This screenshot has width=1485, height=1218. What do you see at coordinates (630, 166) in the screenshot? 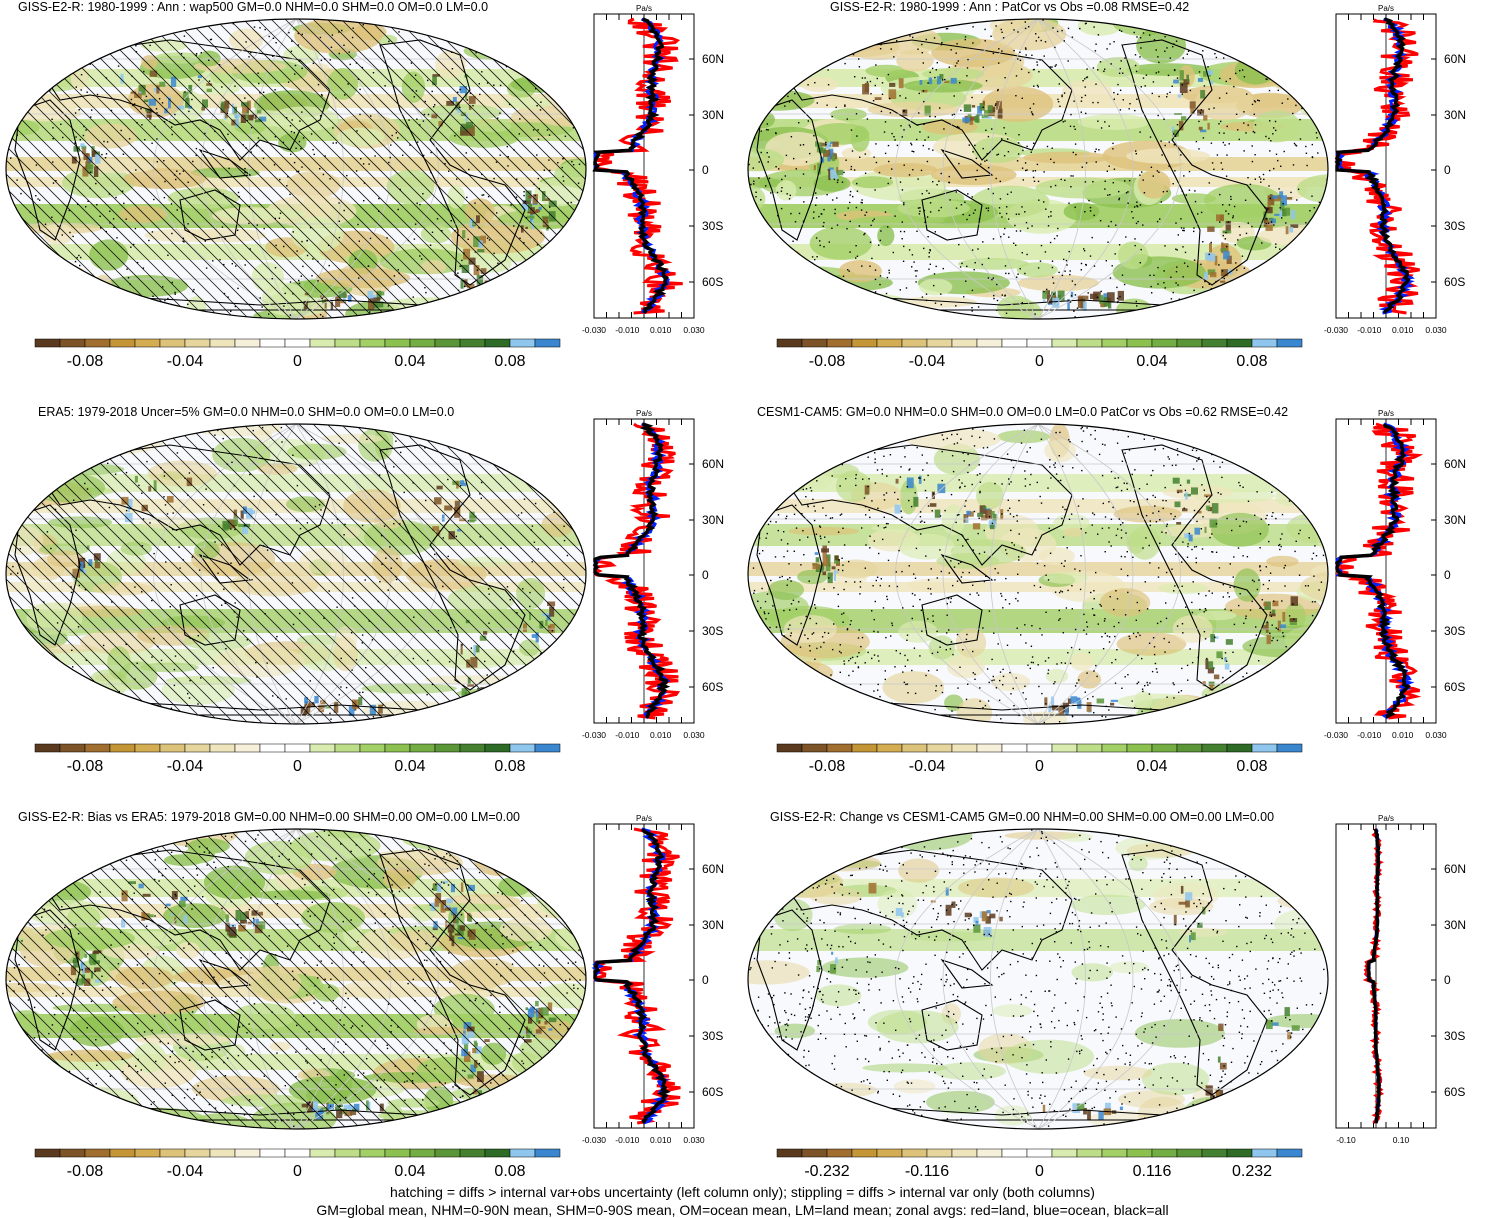
I see `zonal-all-curve` at bounding box center [630, 166].